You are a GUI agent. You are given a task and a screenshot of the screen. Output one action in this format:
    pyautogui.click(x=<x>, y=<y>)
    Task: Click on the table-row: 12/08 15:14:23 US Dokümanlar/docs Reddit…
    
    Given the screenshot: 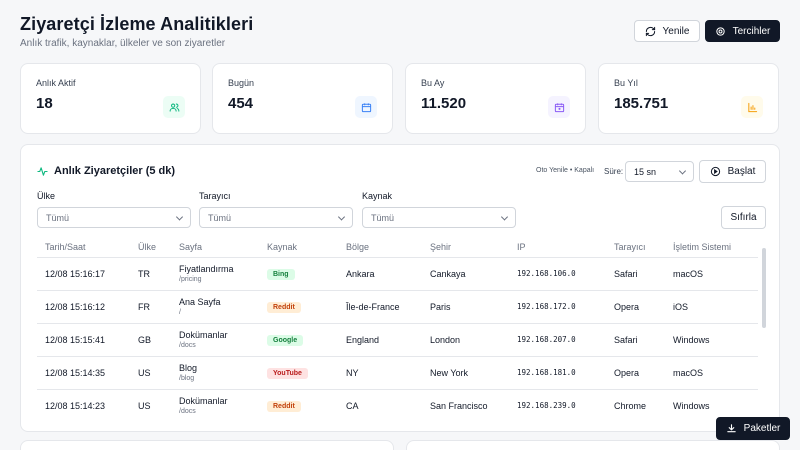 What is the action you would take?
    pyautogui.click(x=397, y=405)
    